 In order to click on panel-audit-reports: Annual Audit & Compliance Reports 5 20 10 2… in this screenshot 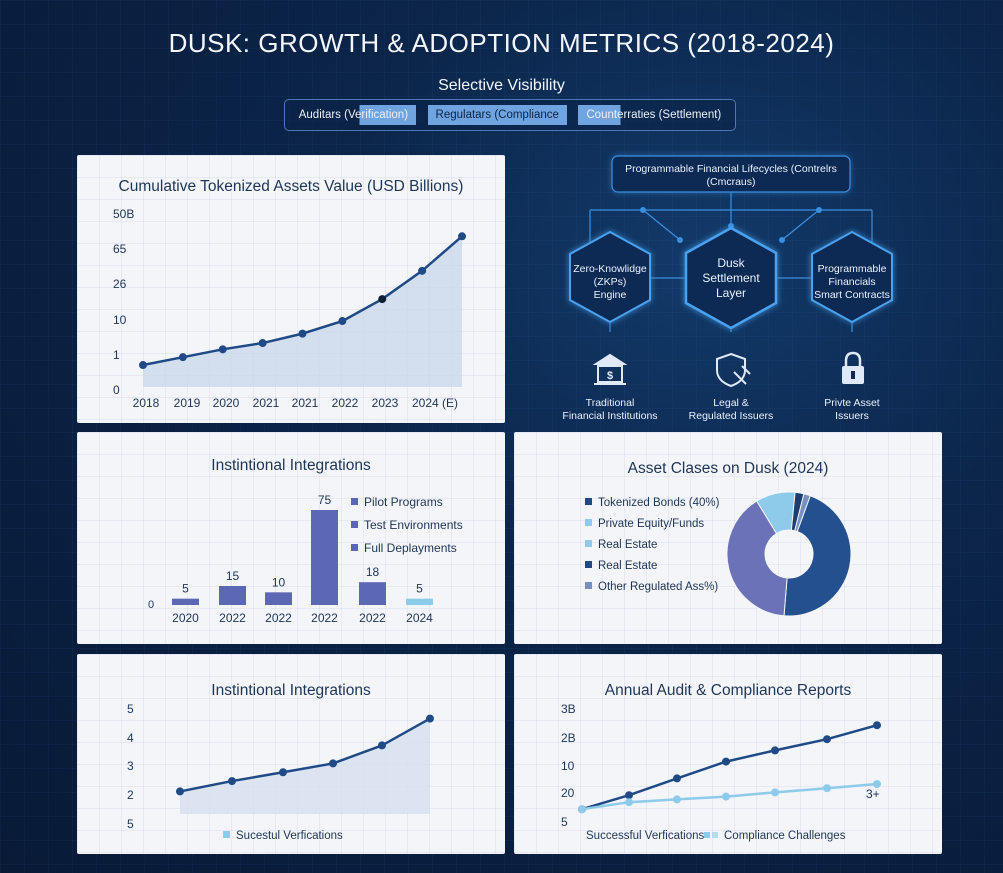, I will do `click(728, 754)`.